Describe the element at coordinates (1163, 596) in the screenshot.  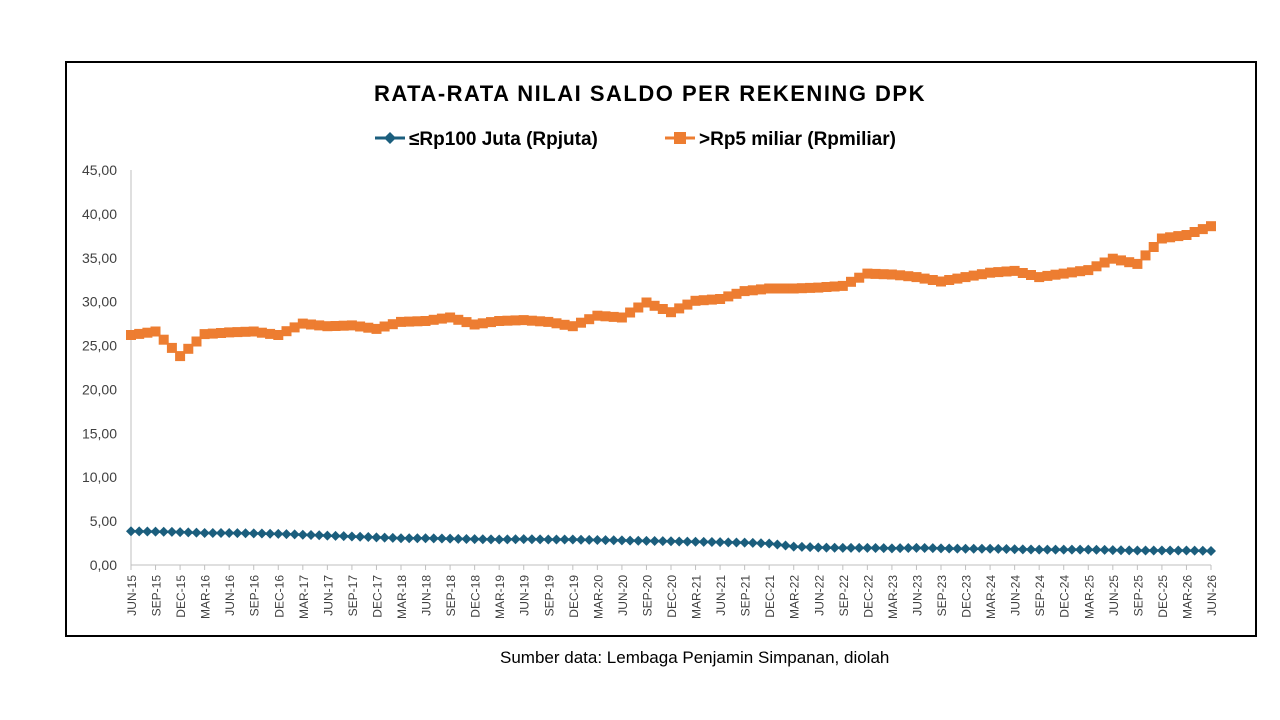
I see `x-tick-label: DEC-25` at that location.